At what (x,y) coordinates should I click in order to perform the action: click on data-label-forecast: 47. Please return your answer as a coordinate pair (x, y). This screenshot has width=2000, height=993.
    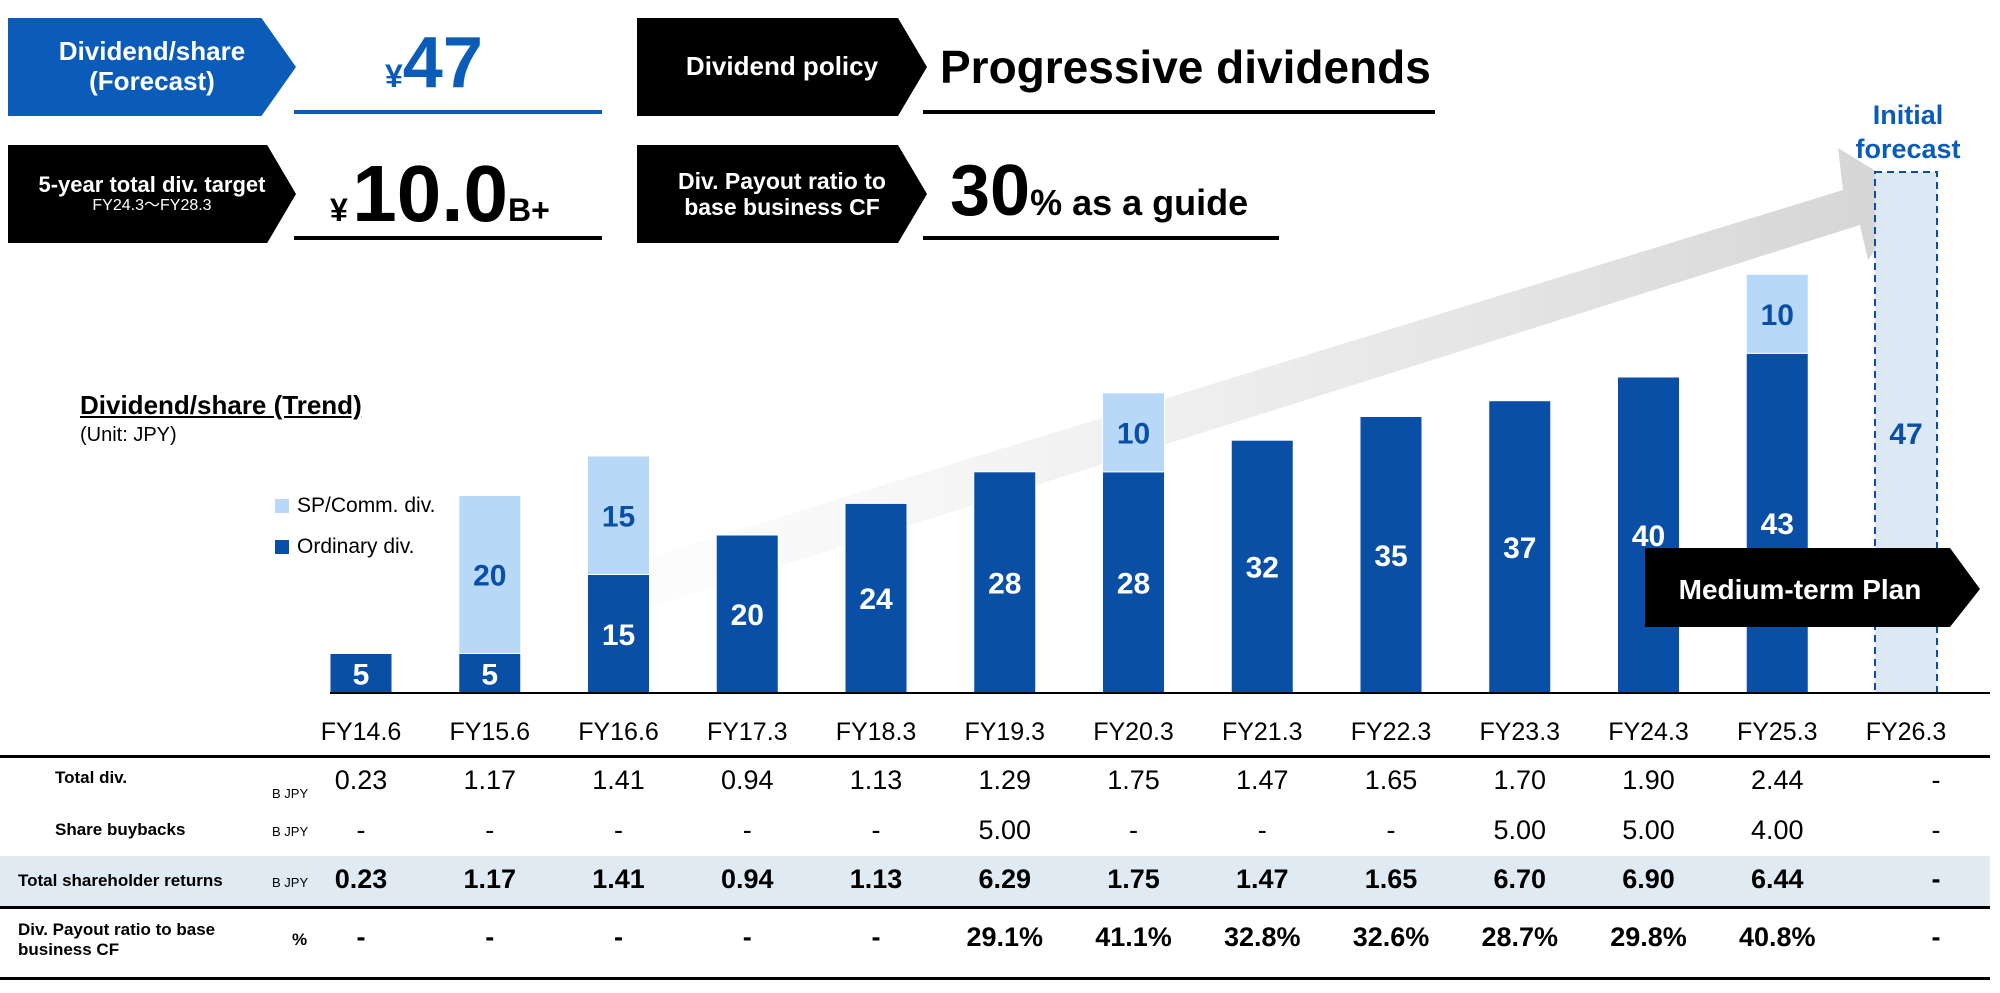
    Looking at the image, I should click on (1905, 434).